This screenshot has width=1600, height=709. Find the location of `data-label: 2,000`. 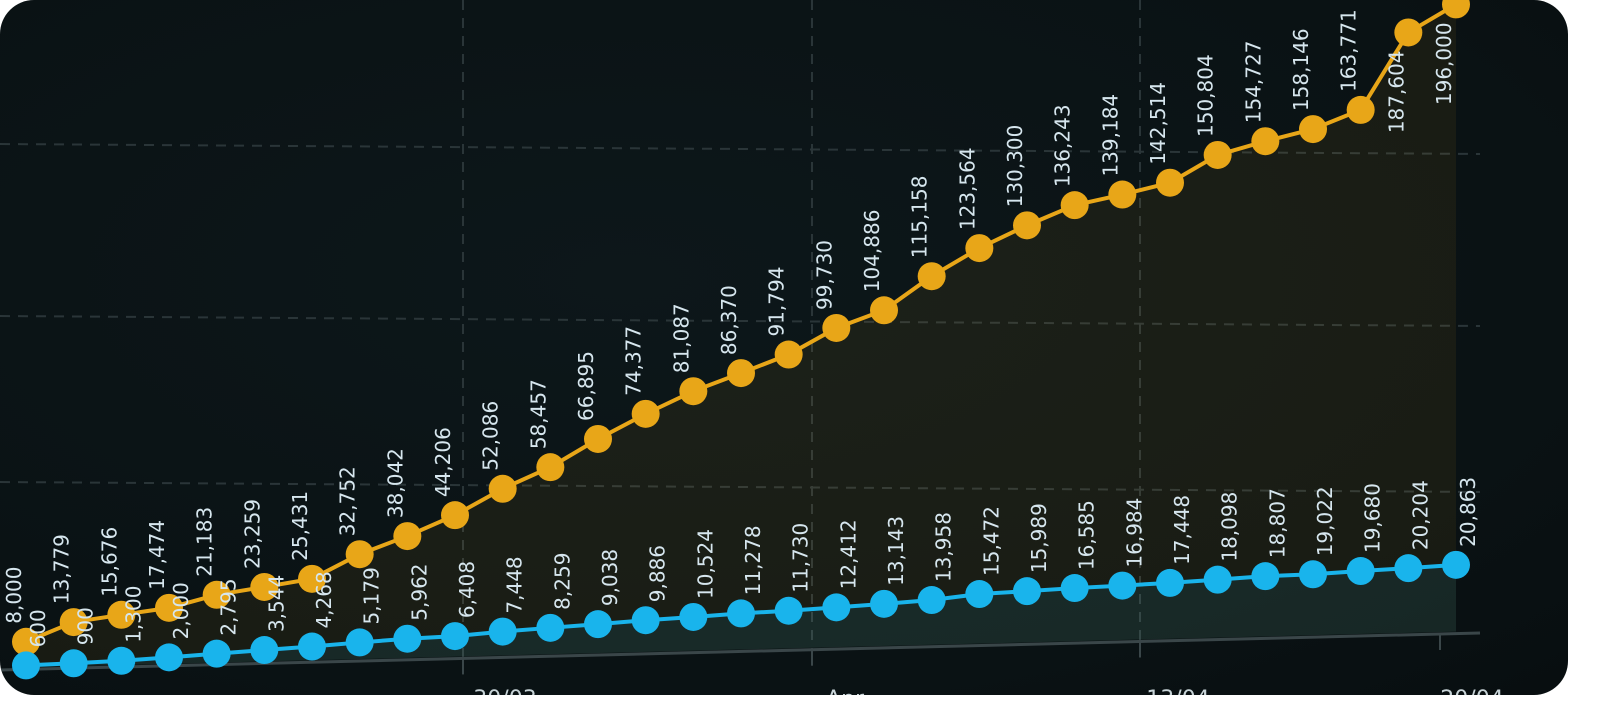

data-label: 2,000 is located at coordinates (181, 610).